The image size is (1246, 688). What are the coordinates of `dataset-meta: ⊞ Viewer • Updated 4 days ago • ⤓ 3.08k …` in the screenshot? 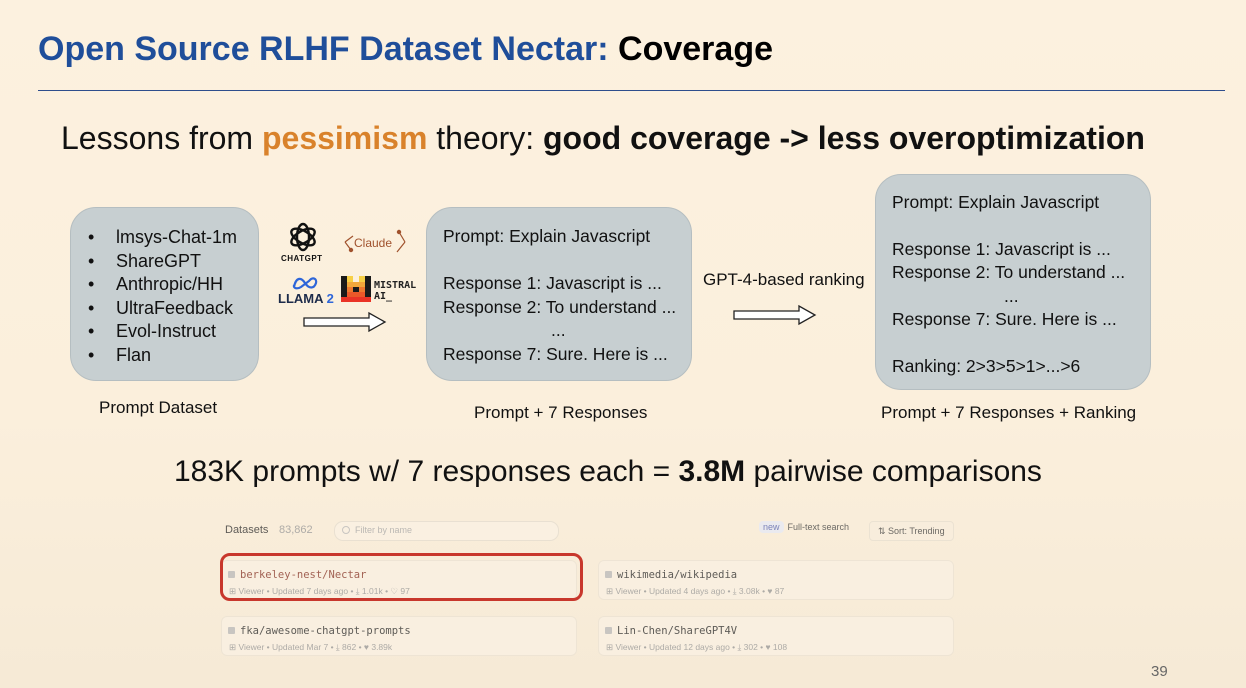 It's located at (695, 591).